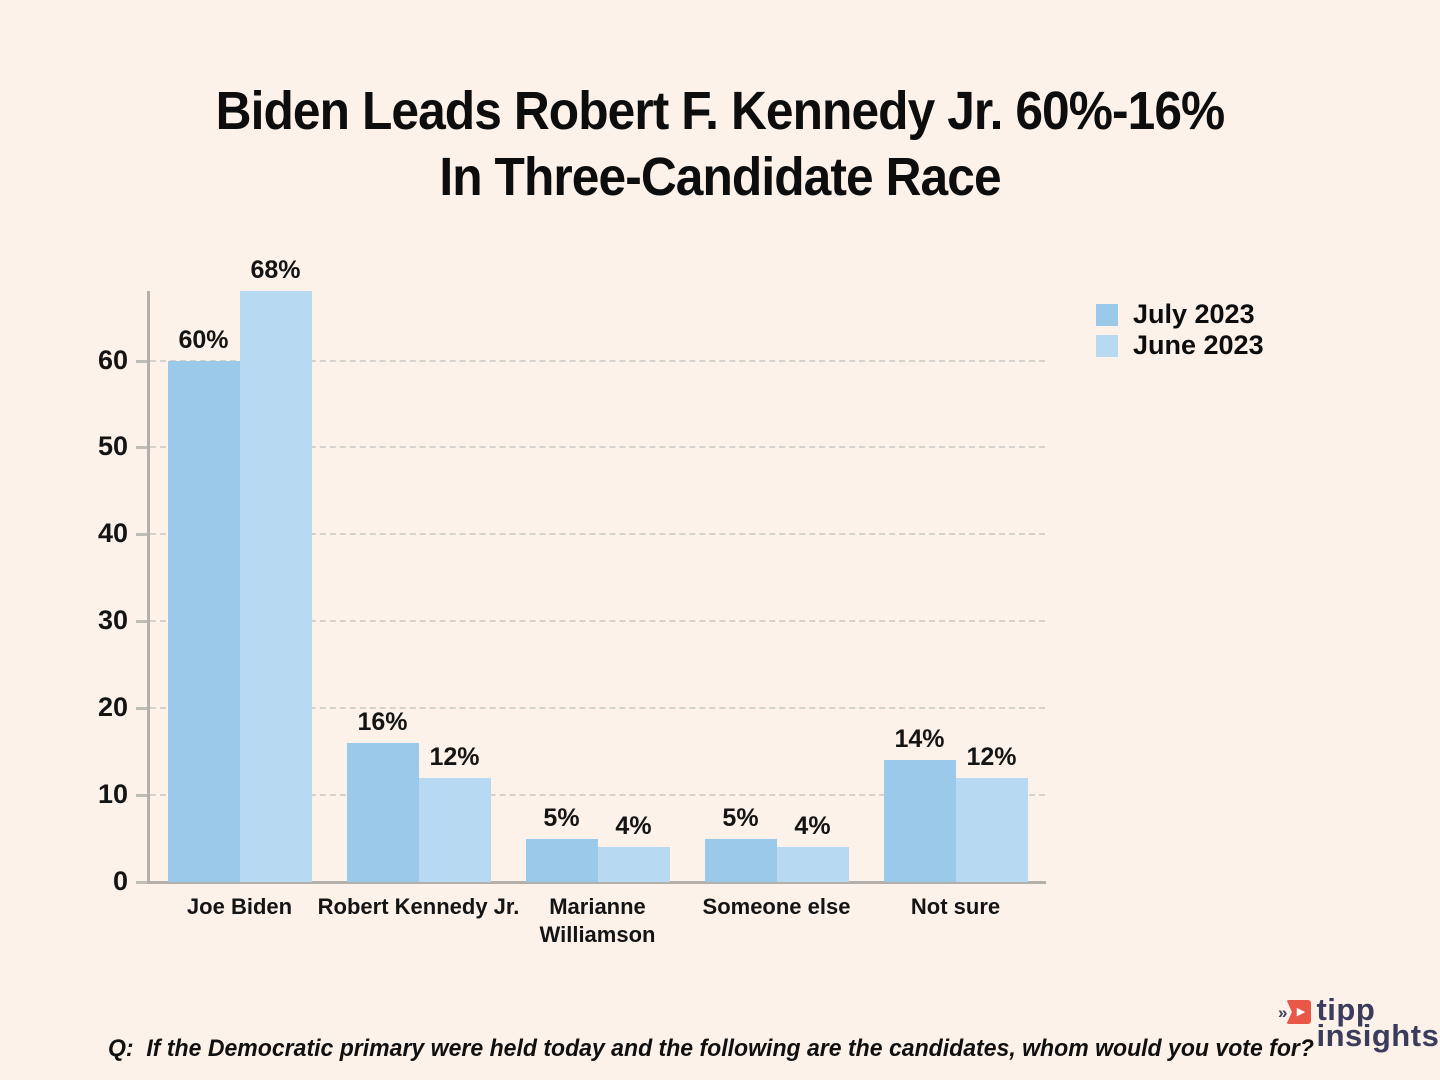  What do you see at coordinates (239, 906) in the screenshot?
I see `x-category-label-0: Joe Biden` at bounding box center [239, 906].